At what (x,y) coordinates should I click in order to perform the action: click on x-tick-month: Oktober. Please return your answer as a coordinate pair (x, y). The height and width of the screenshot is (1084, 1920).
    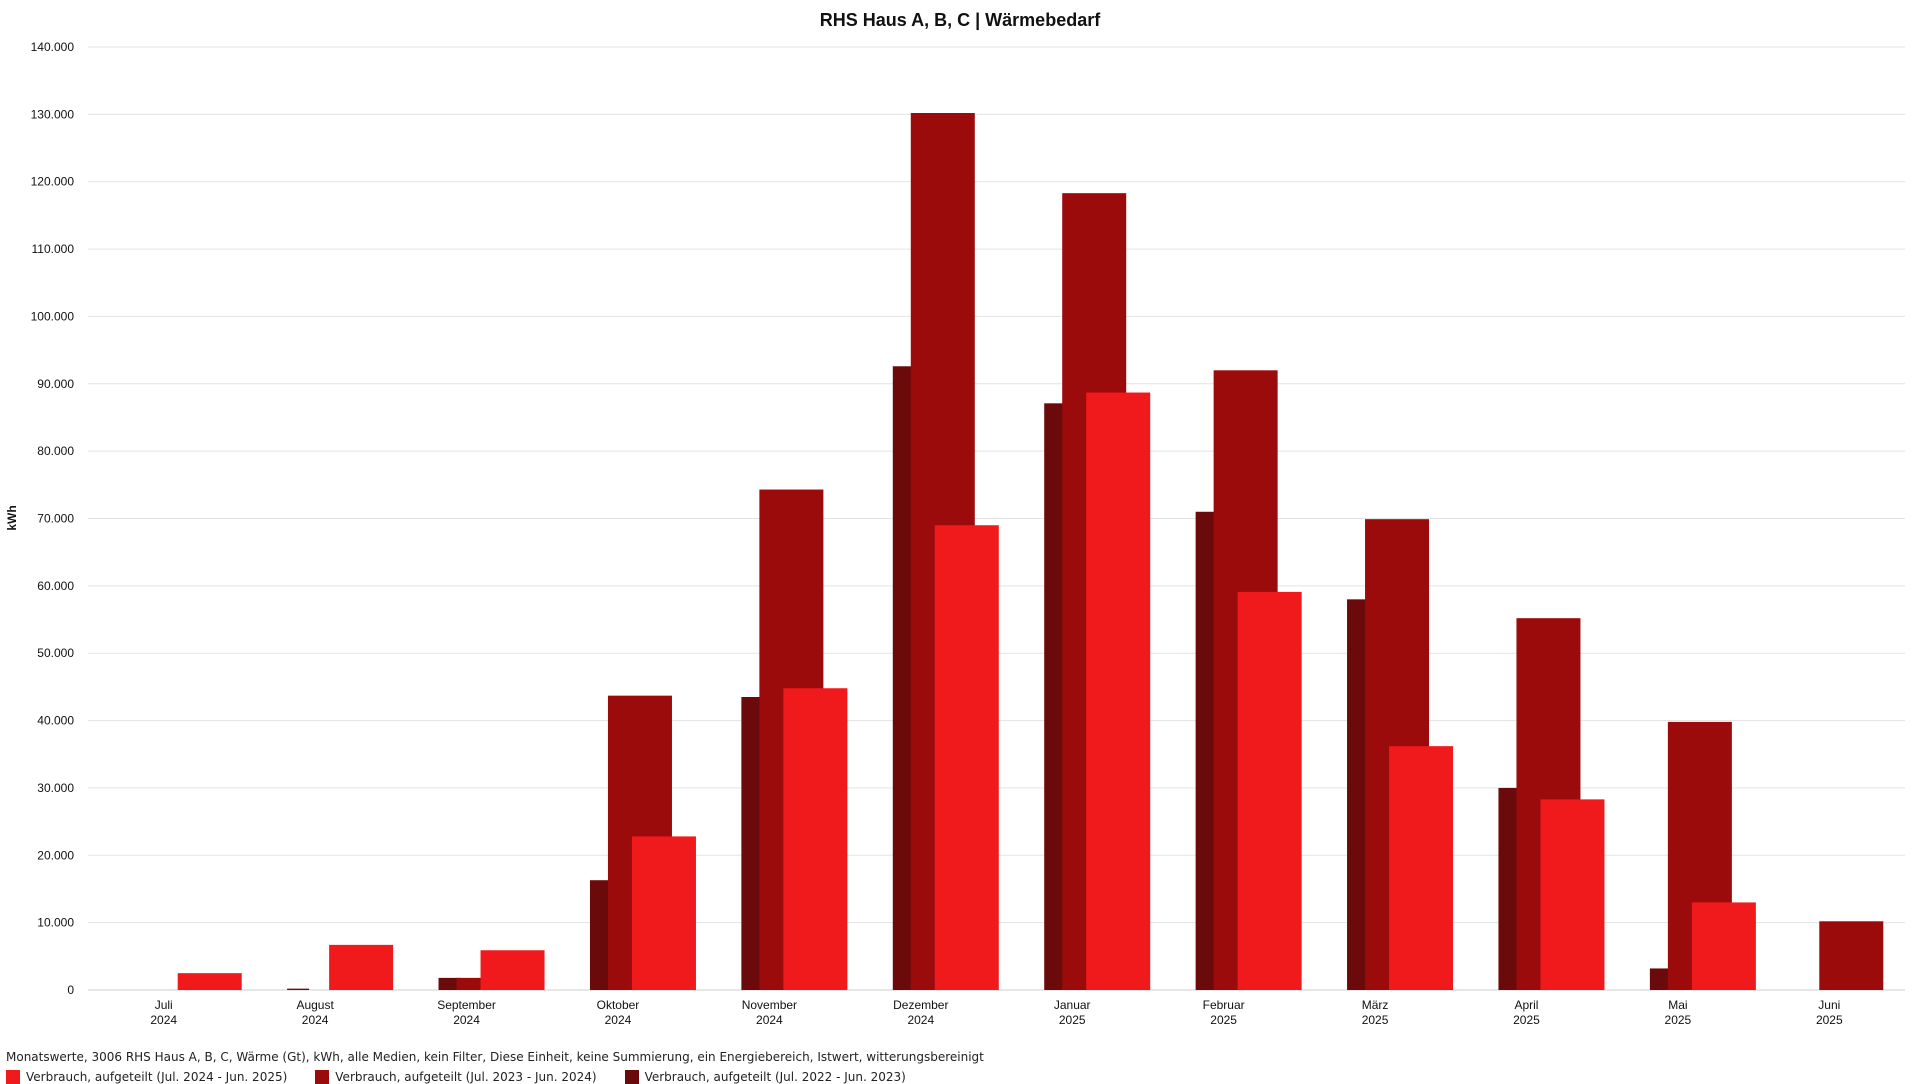
    Looking at the image, I should click on (618, 1005).